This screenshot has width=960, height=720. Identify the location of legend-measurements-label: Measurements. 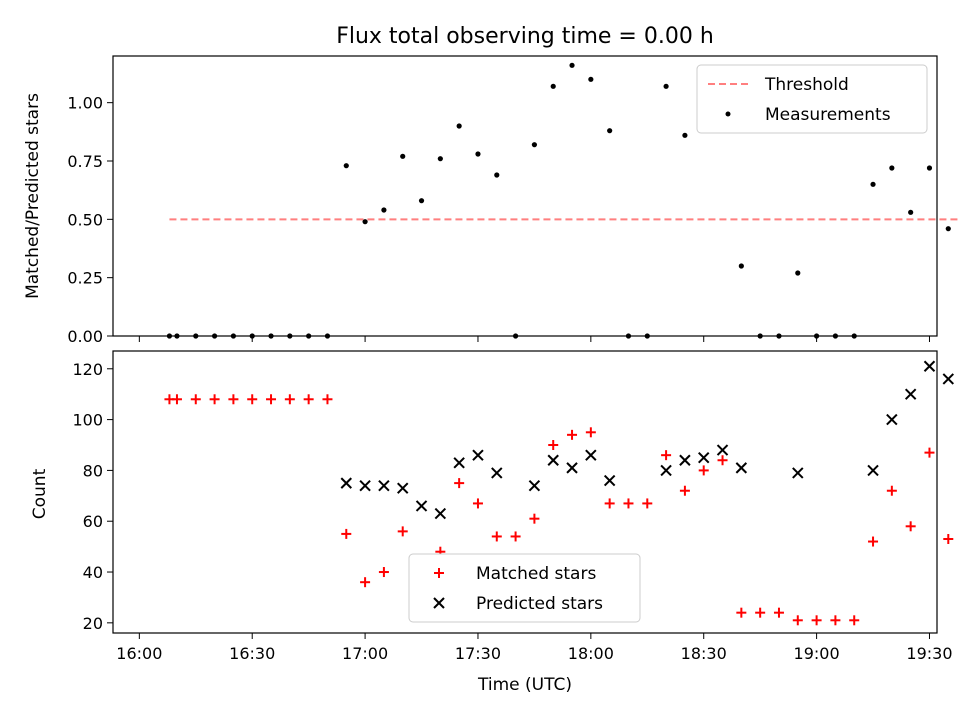
(828, 115).